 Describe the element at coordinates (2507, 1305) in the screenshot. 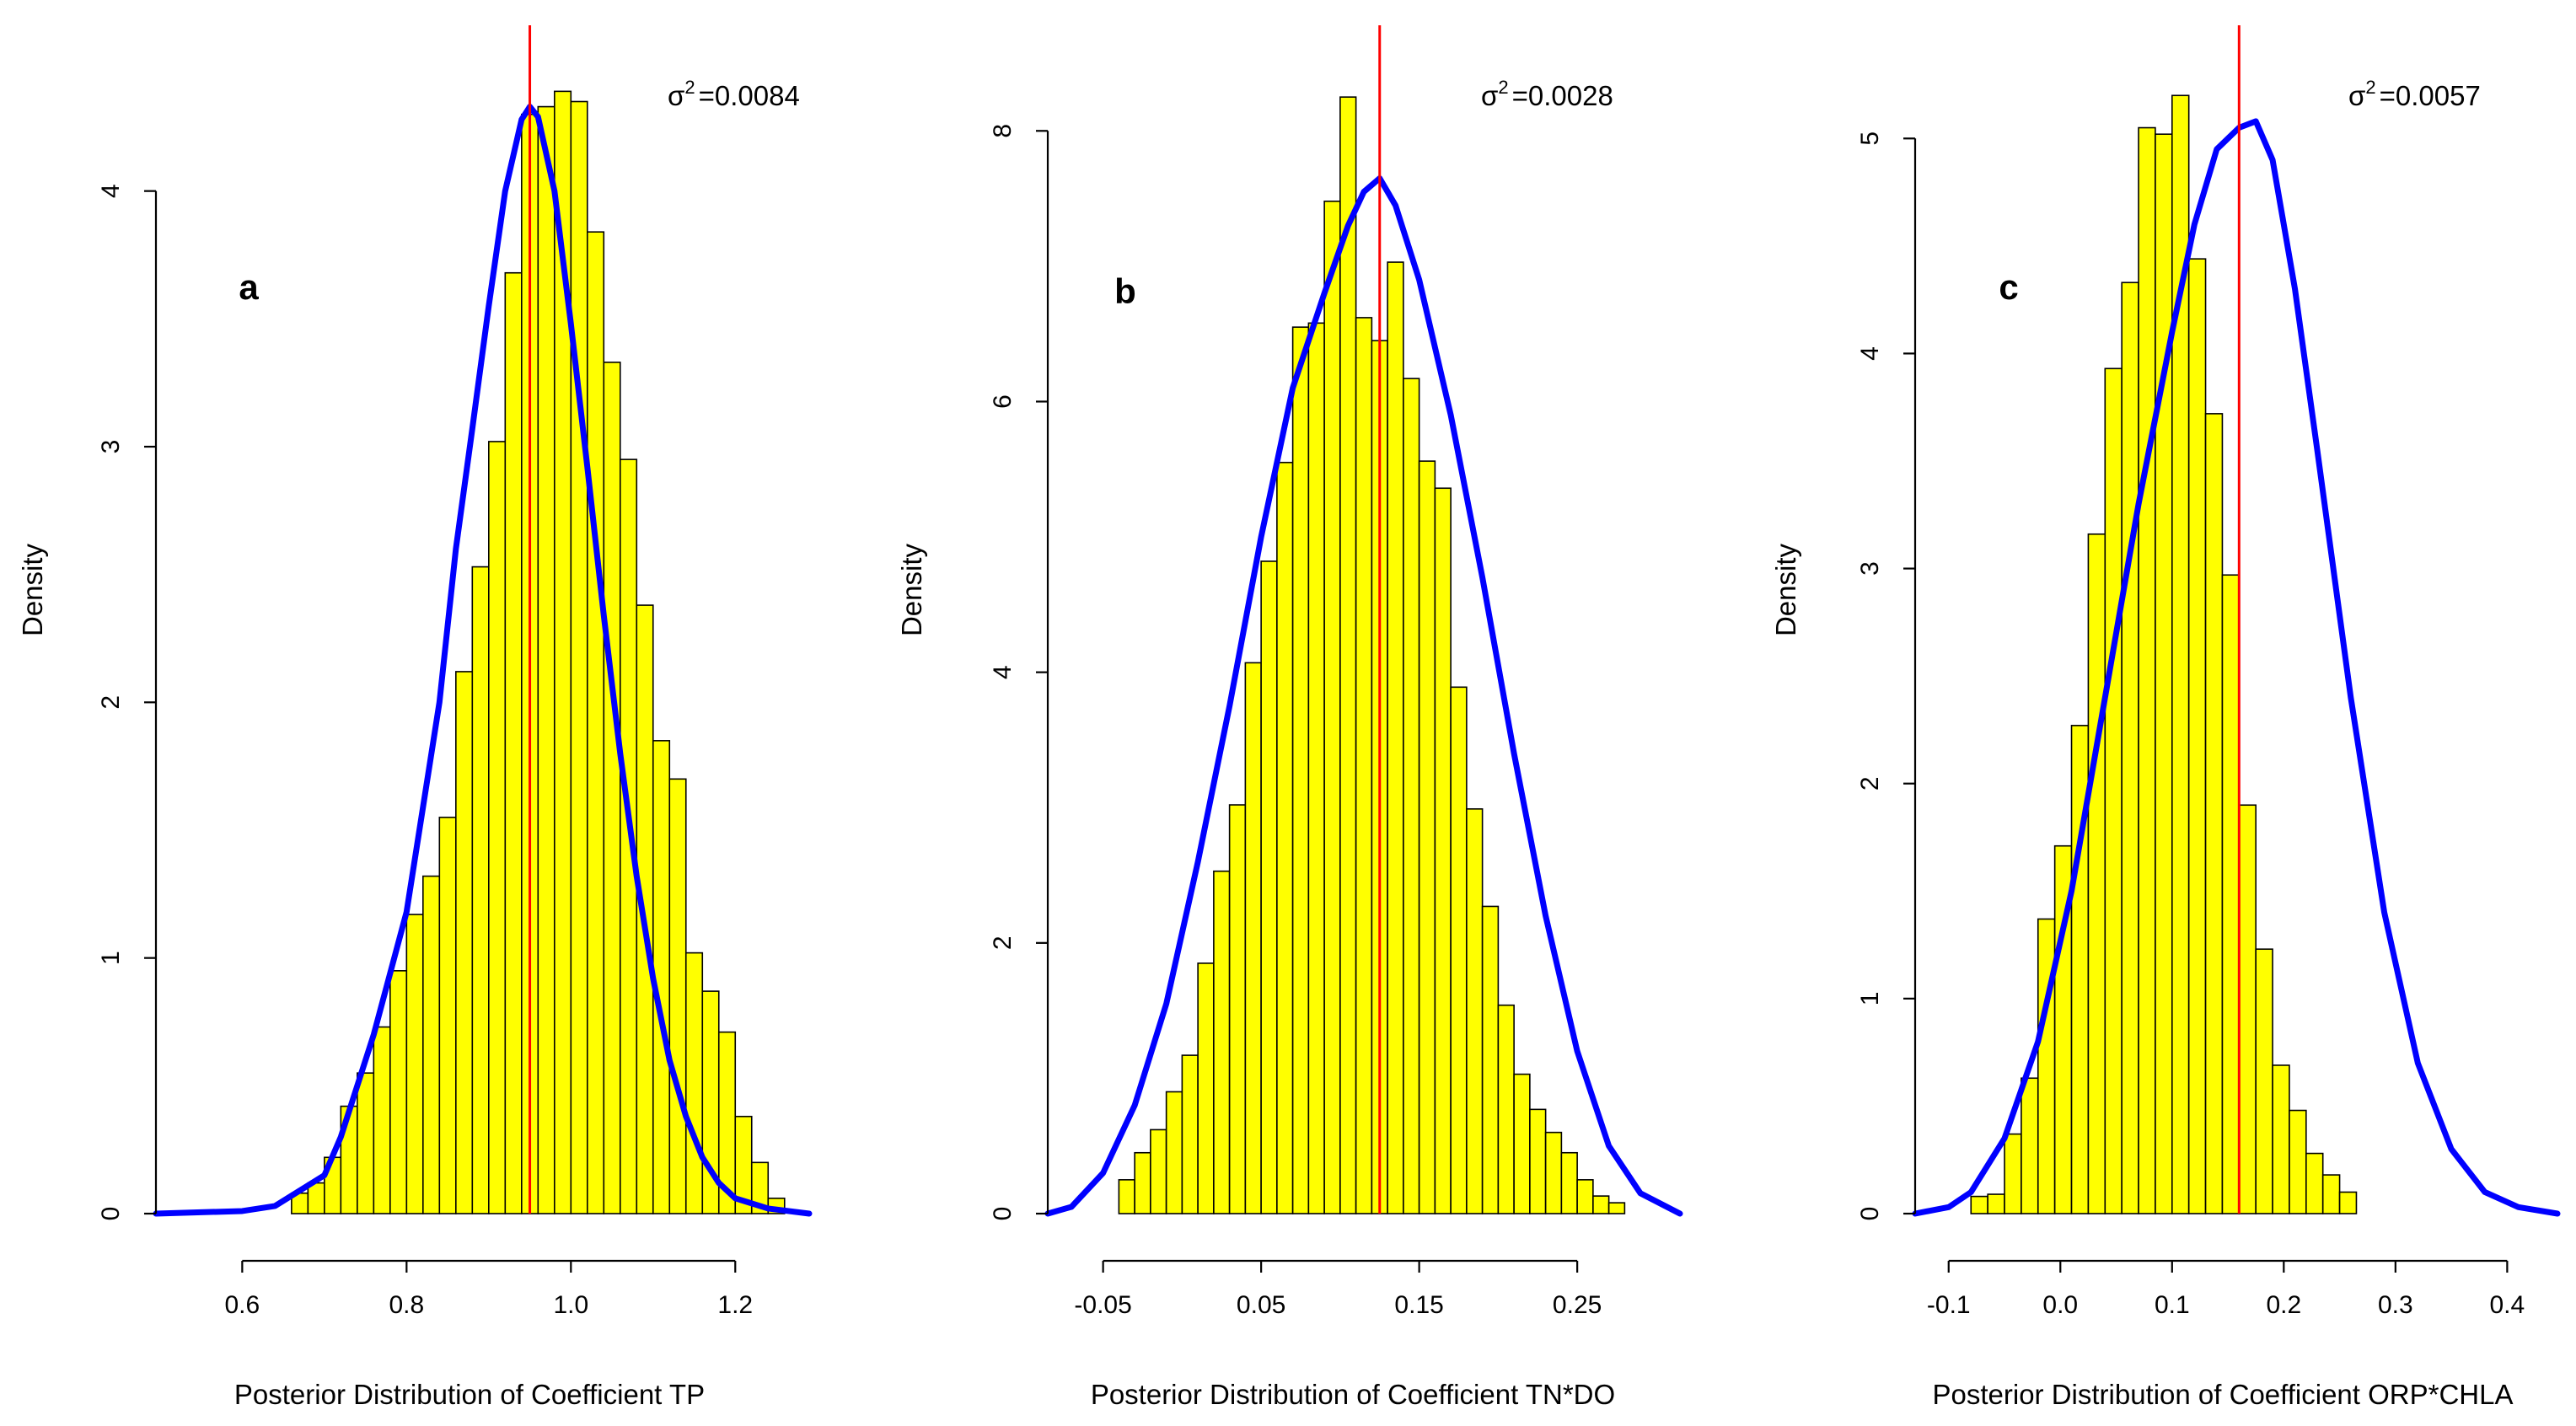

I see `x-tick-label: 0.4` at that location.